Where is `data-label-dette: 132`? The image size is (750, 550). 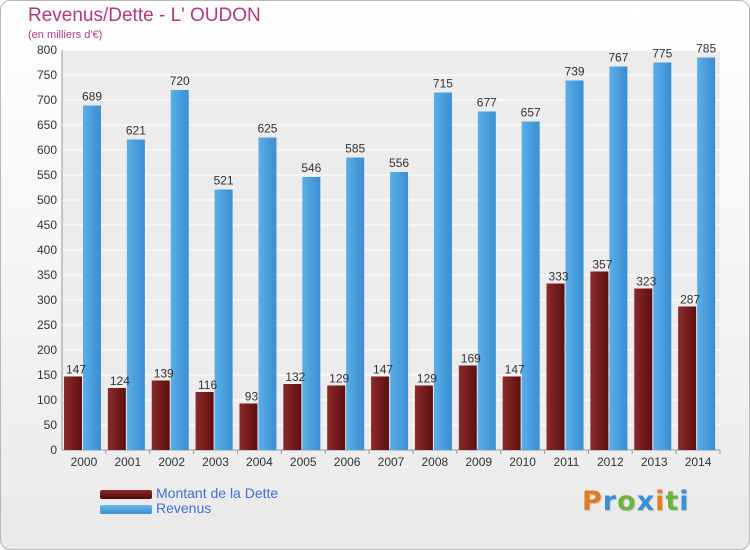 data-label-dette: 132 is located at coordinates (295, 377).